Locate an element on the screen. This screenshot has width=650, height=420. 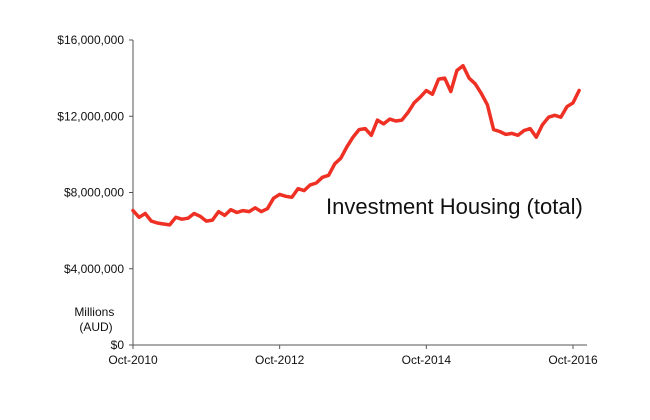
y-tick-label: $16,000,000 is located at coordinates (90, 40).